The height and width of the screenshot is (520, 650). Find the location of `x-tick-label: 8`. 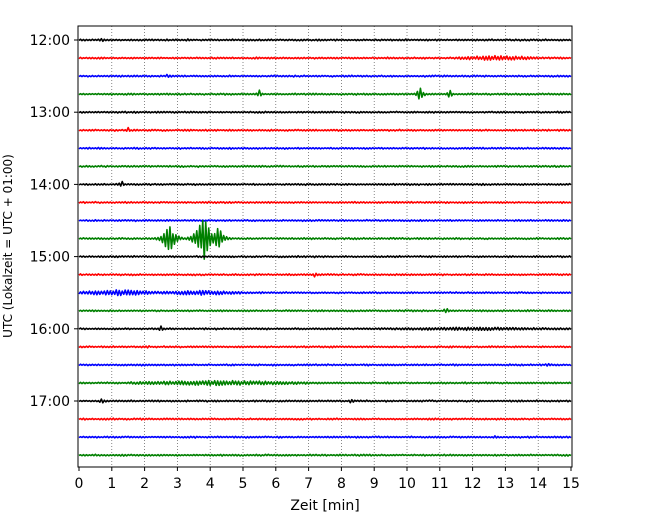

x-tick-label: 8 is located at coordinates (341, 484).